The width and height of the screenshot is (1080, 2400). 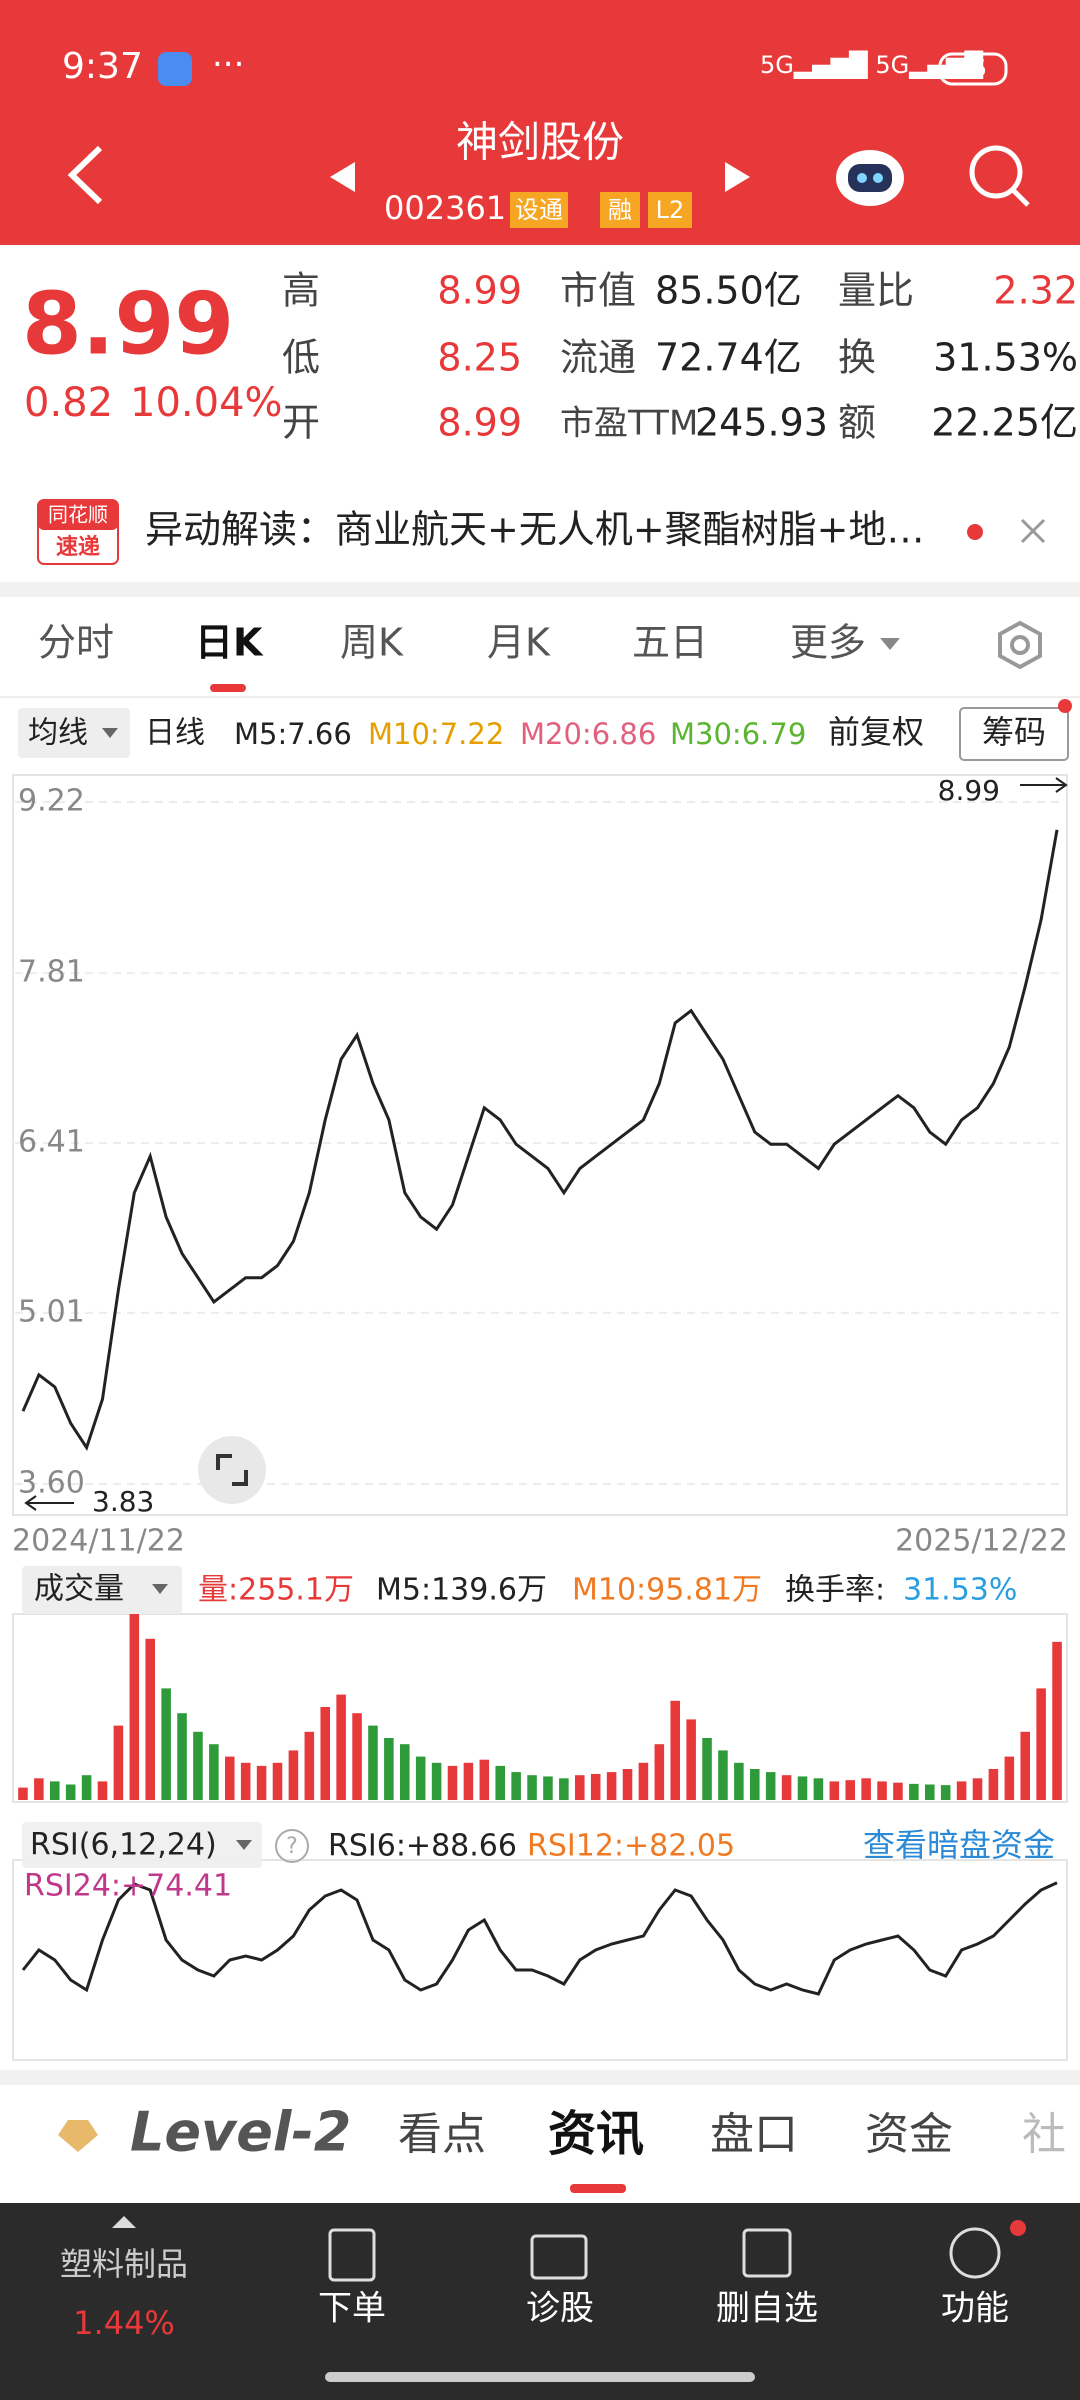 I want to click on fullscreen-icon, so click(x=232, y=1470).